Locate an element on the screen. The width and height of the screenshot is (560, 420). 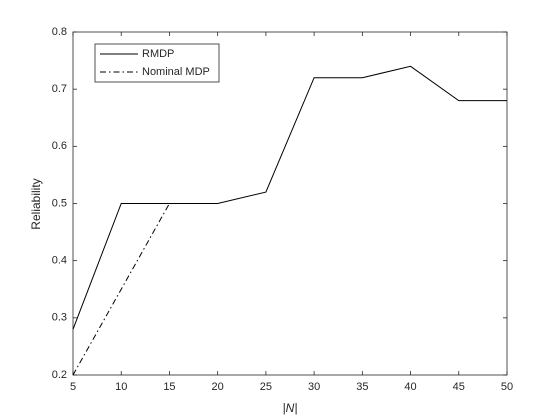
x-tick-label: 35 is located at coordinates (362, 387).